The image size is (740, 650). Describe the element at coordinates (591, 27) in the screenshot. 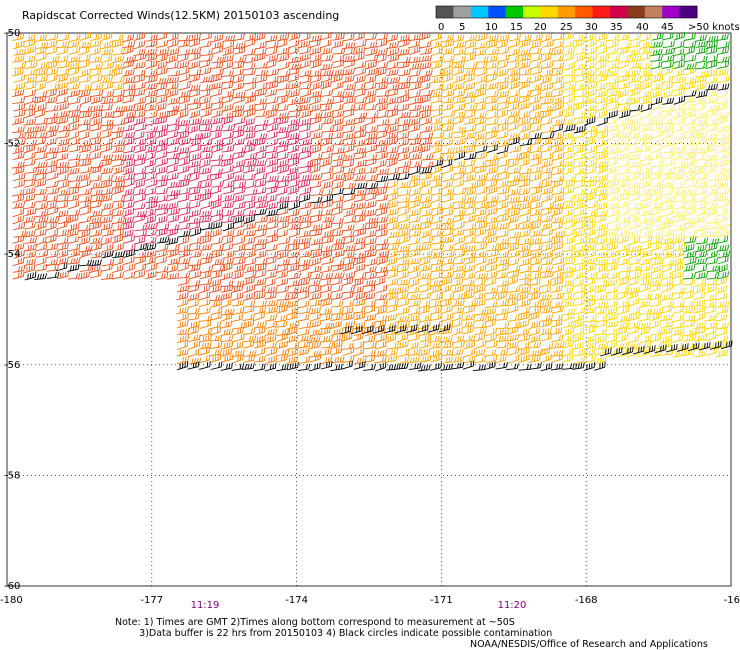

I see `scale-label: 30` at that location.